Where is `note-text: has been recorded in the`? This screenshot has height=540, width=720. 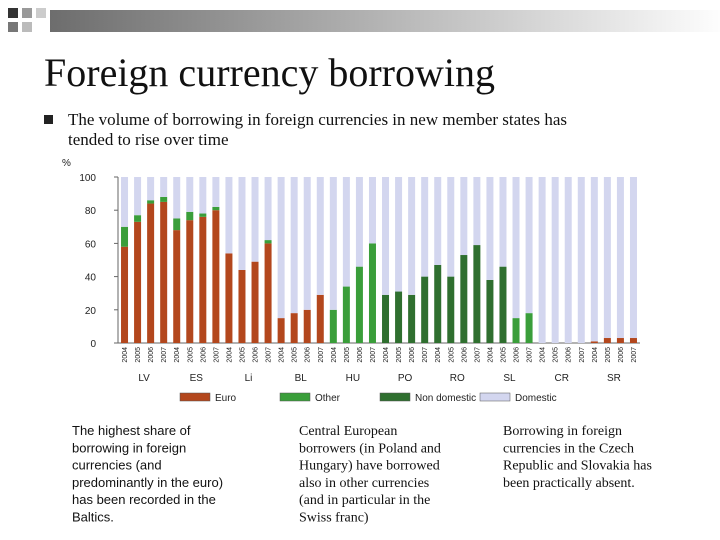
note-text: has been recorded in the is located at coordinates (144, 499).